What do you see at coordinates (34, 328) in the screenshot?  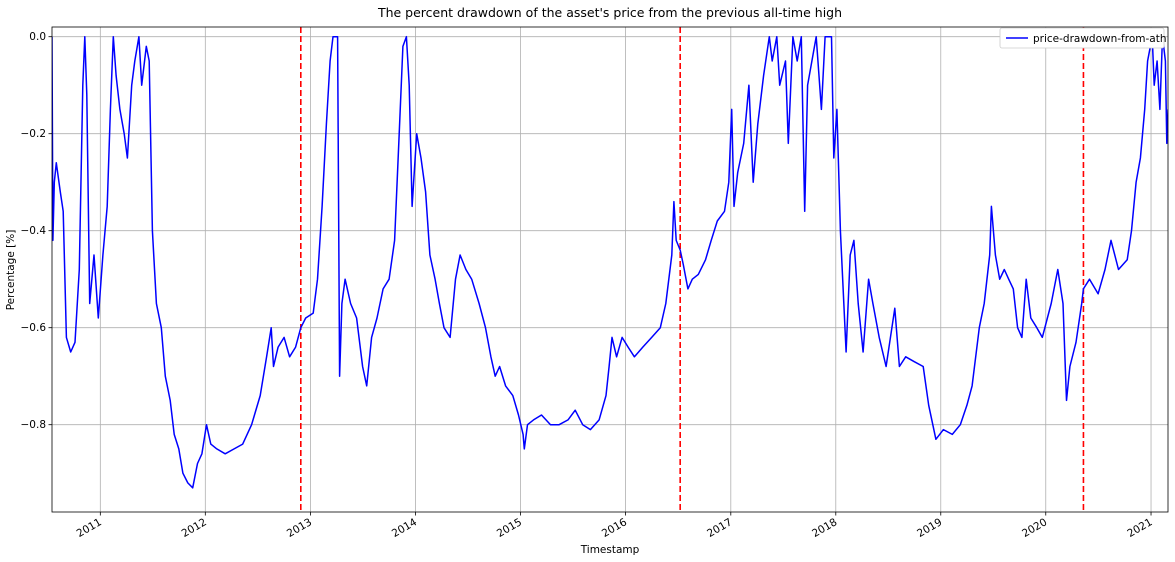 I see `y-tick-label: −0.6` at bounding box center [34, 328].